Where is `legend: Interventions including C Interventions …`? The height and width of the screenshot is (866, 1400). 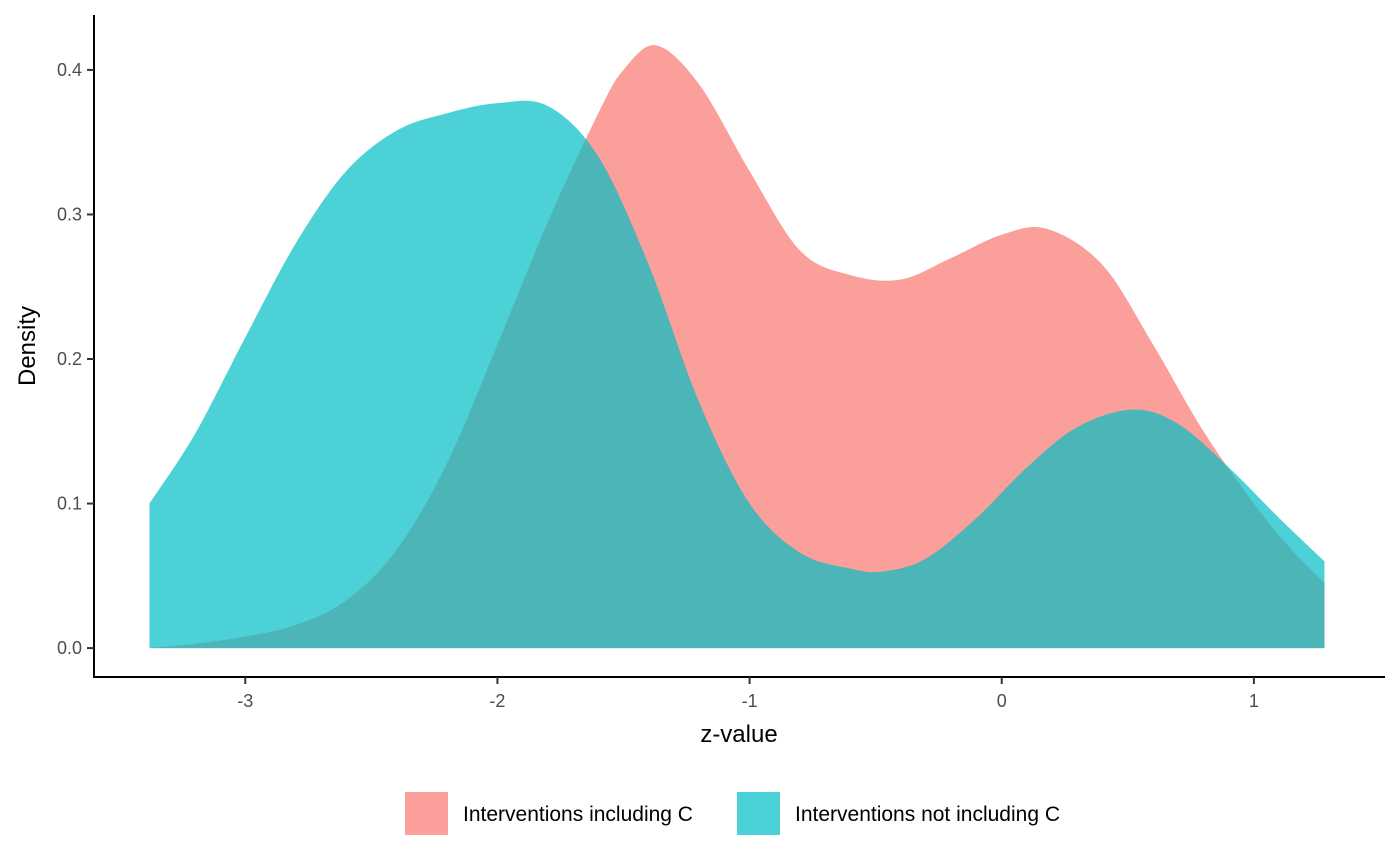
legend: Interventions including C Interventions … is located at coordinates (732, 813).